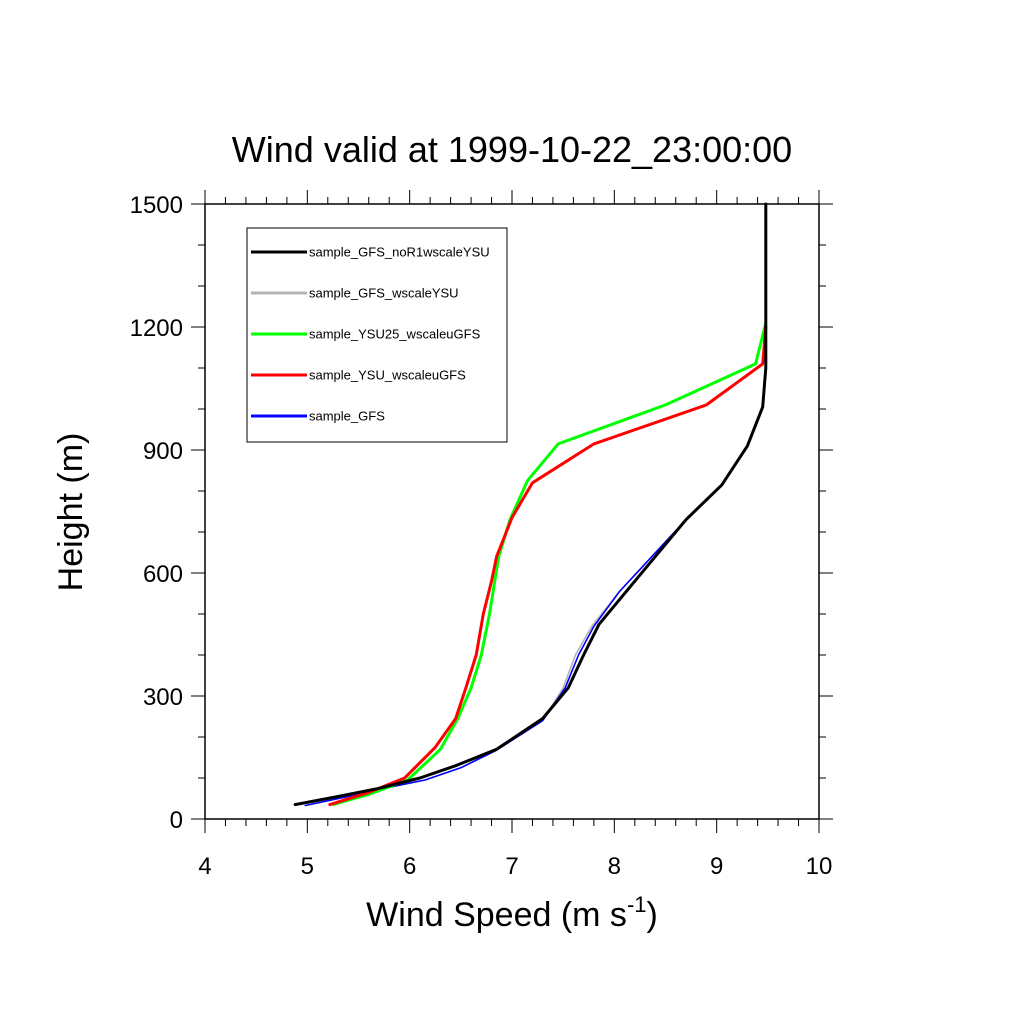 Image resolution: width=1024 pixels, height=1024 pixels. Describe the element at coordinates (163, 574) in the screenshot. I see `y-tick-label: 600` at that location.